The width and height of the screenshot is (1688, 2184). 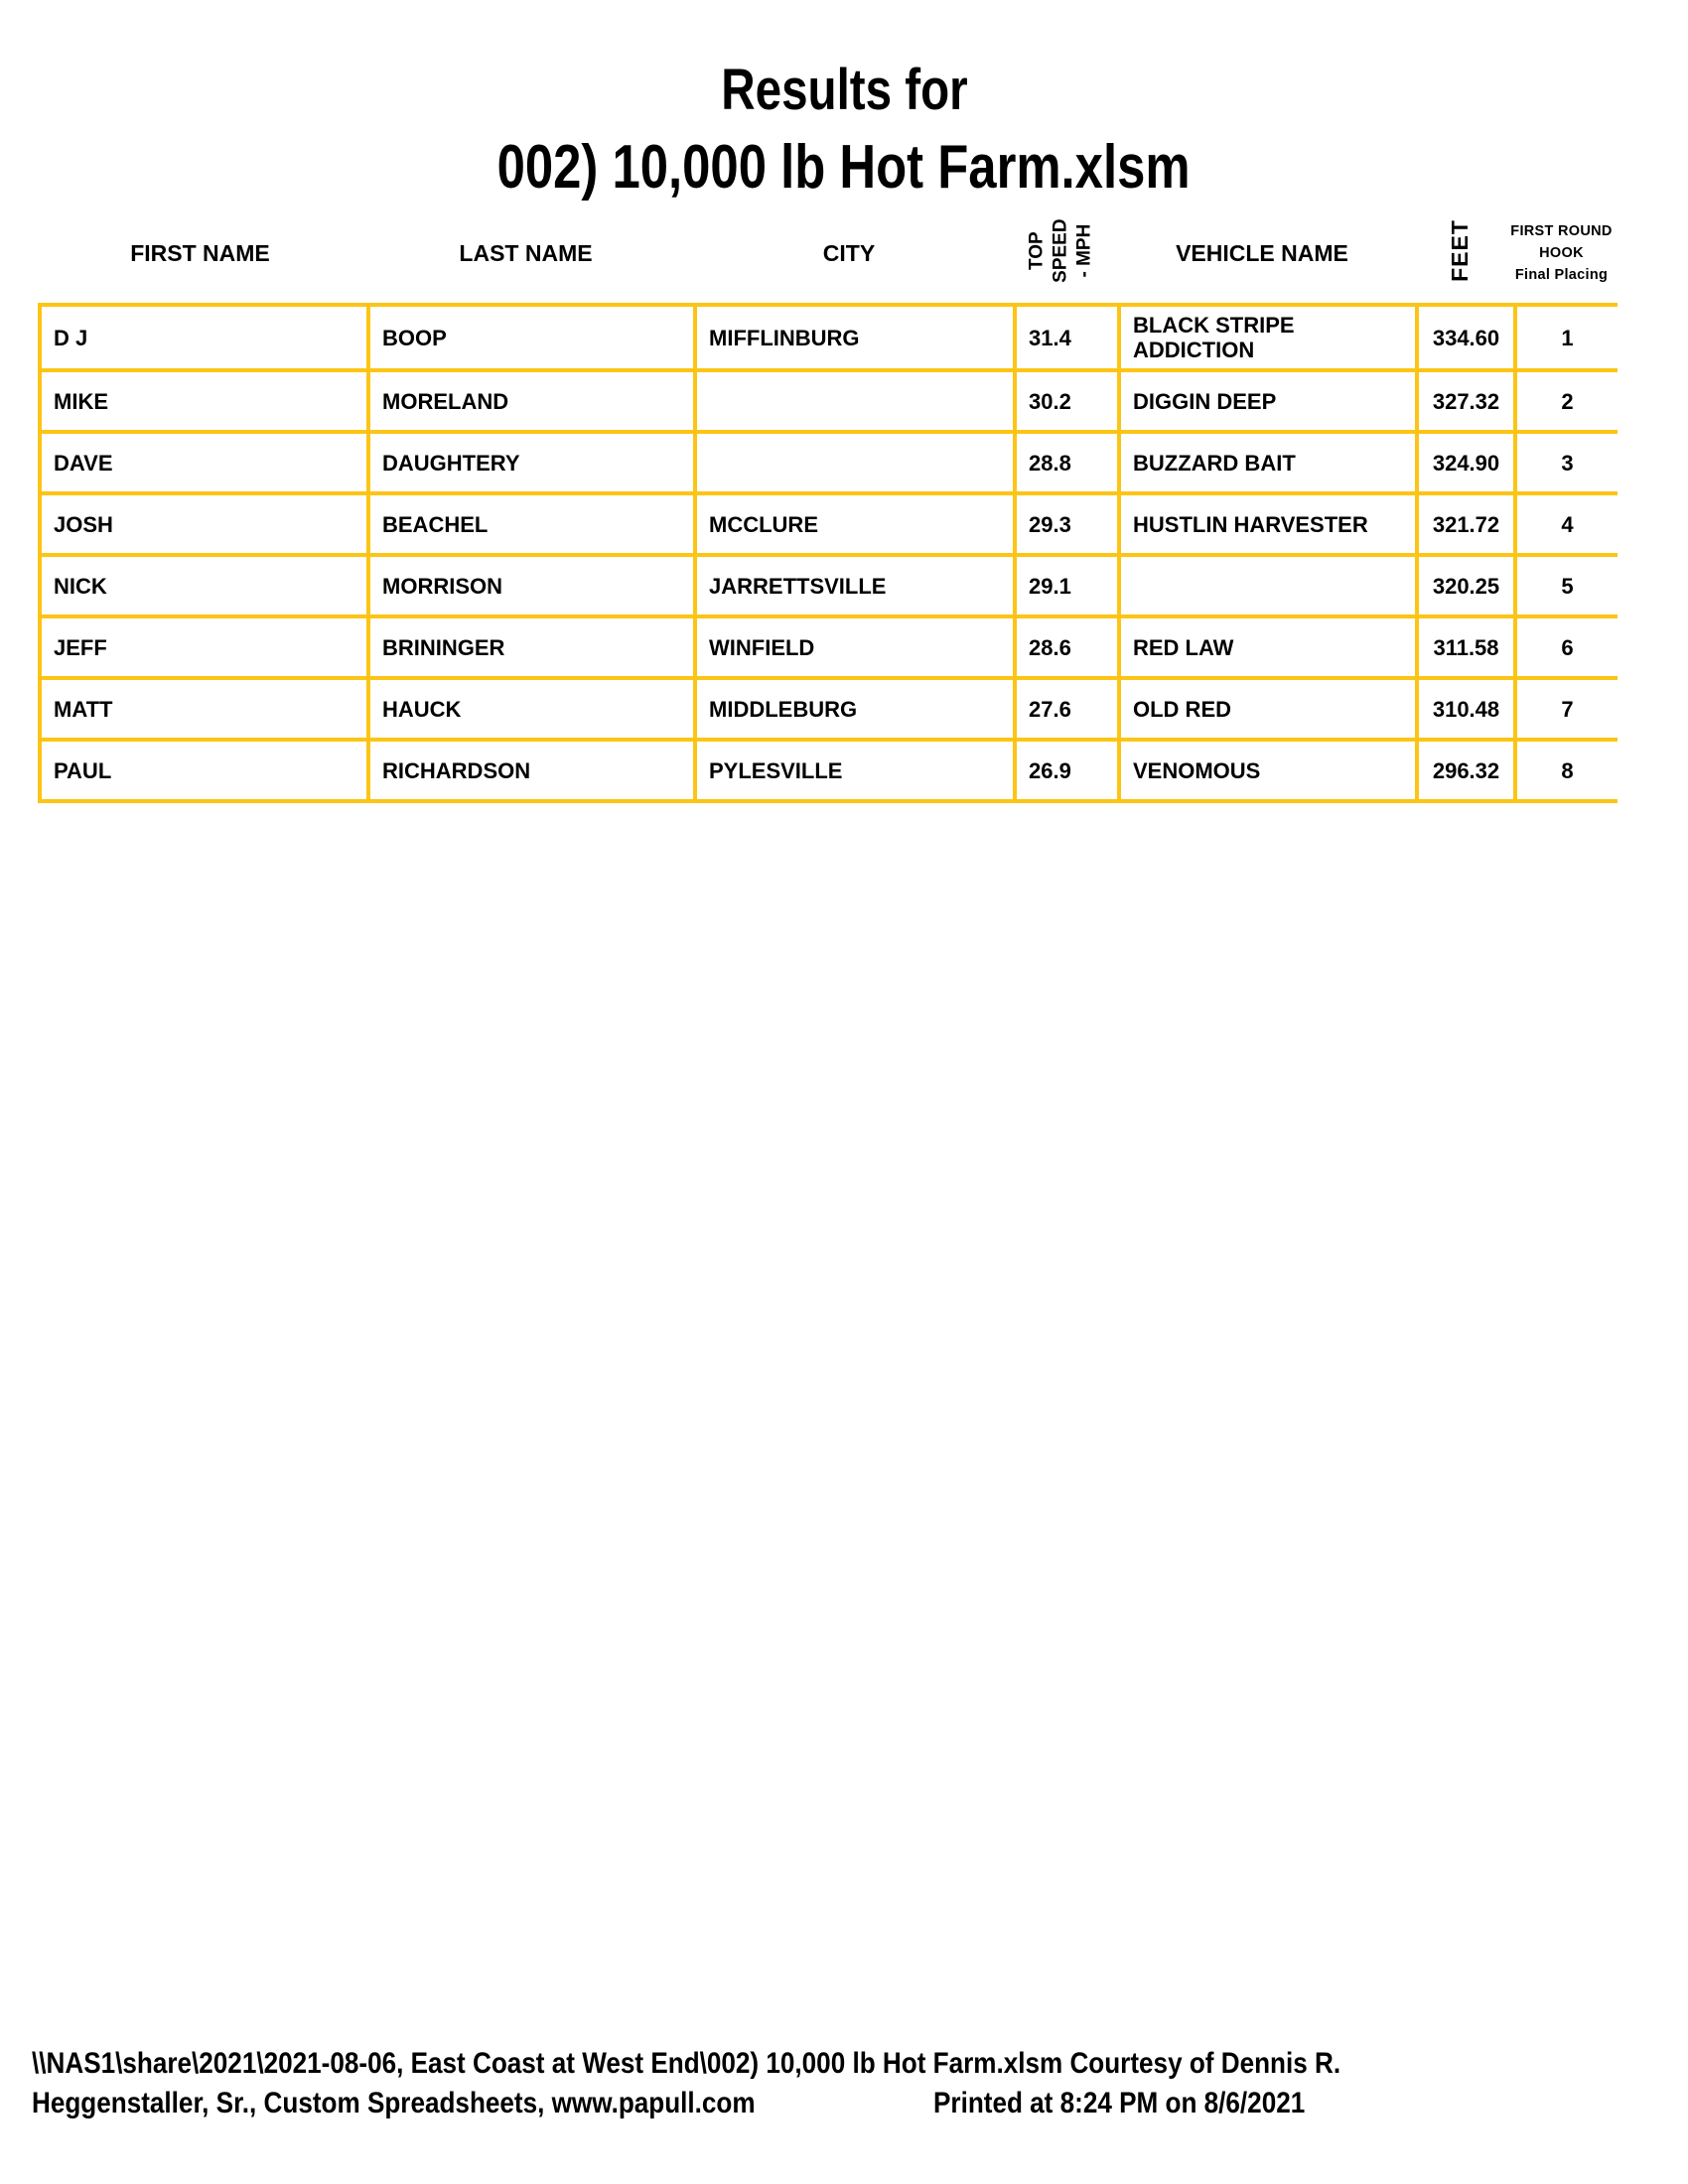 I want to click on cell-placing: 2, so click(x=1565, y=399).